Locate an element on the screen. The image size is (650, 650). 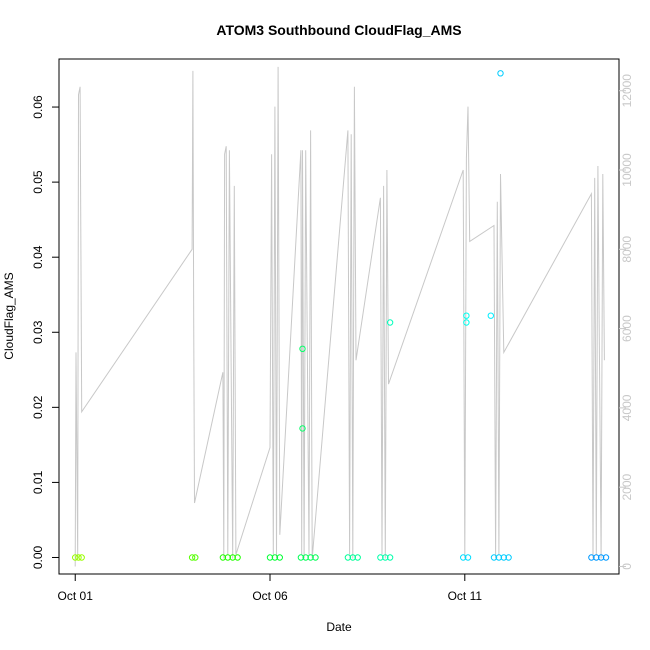
x-tick-label: Oct 06 is located at coordinates (270, 596).